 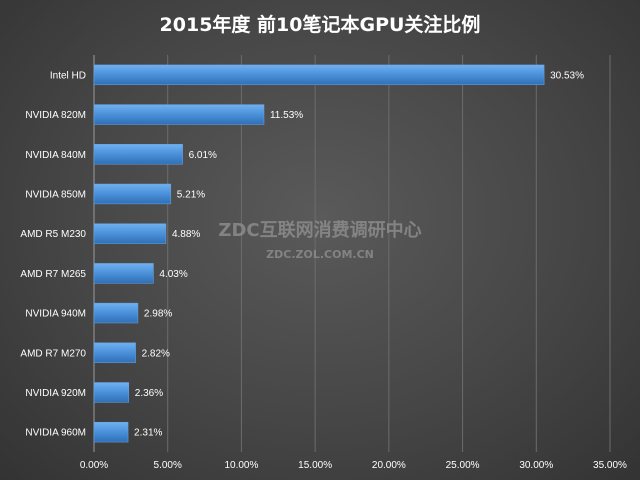 I want to click on data-label: 2.31%, so click(x=148, y=433).